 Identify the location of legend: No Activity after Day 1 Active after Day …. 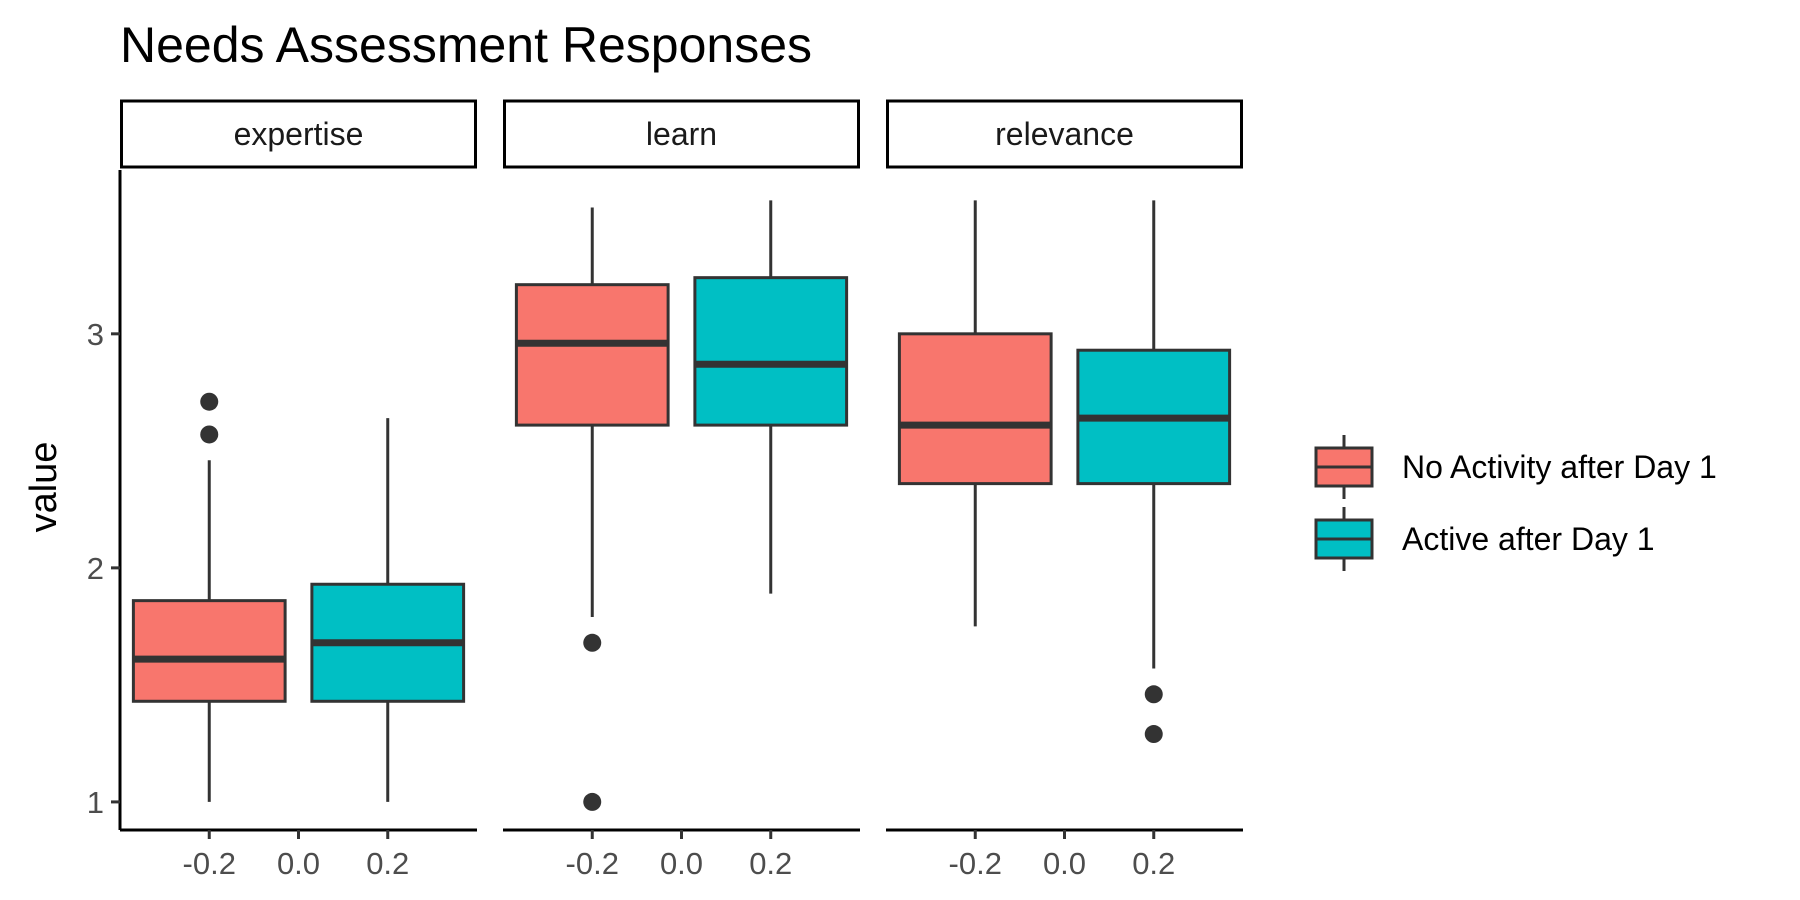
(1515, 503).